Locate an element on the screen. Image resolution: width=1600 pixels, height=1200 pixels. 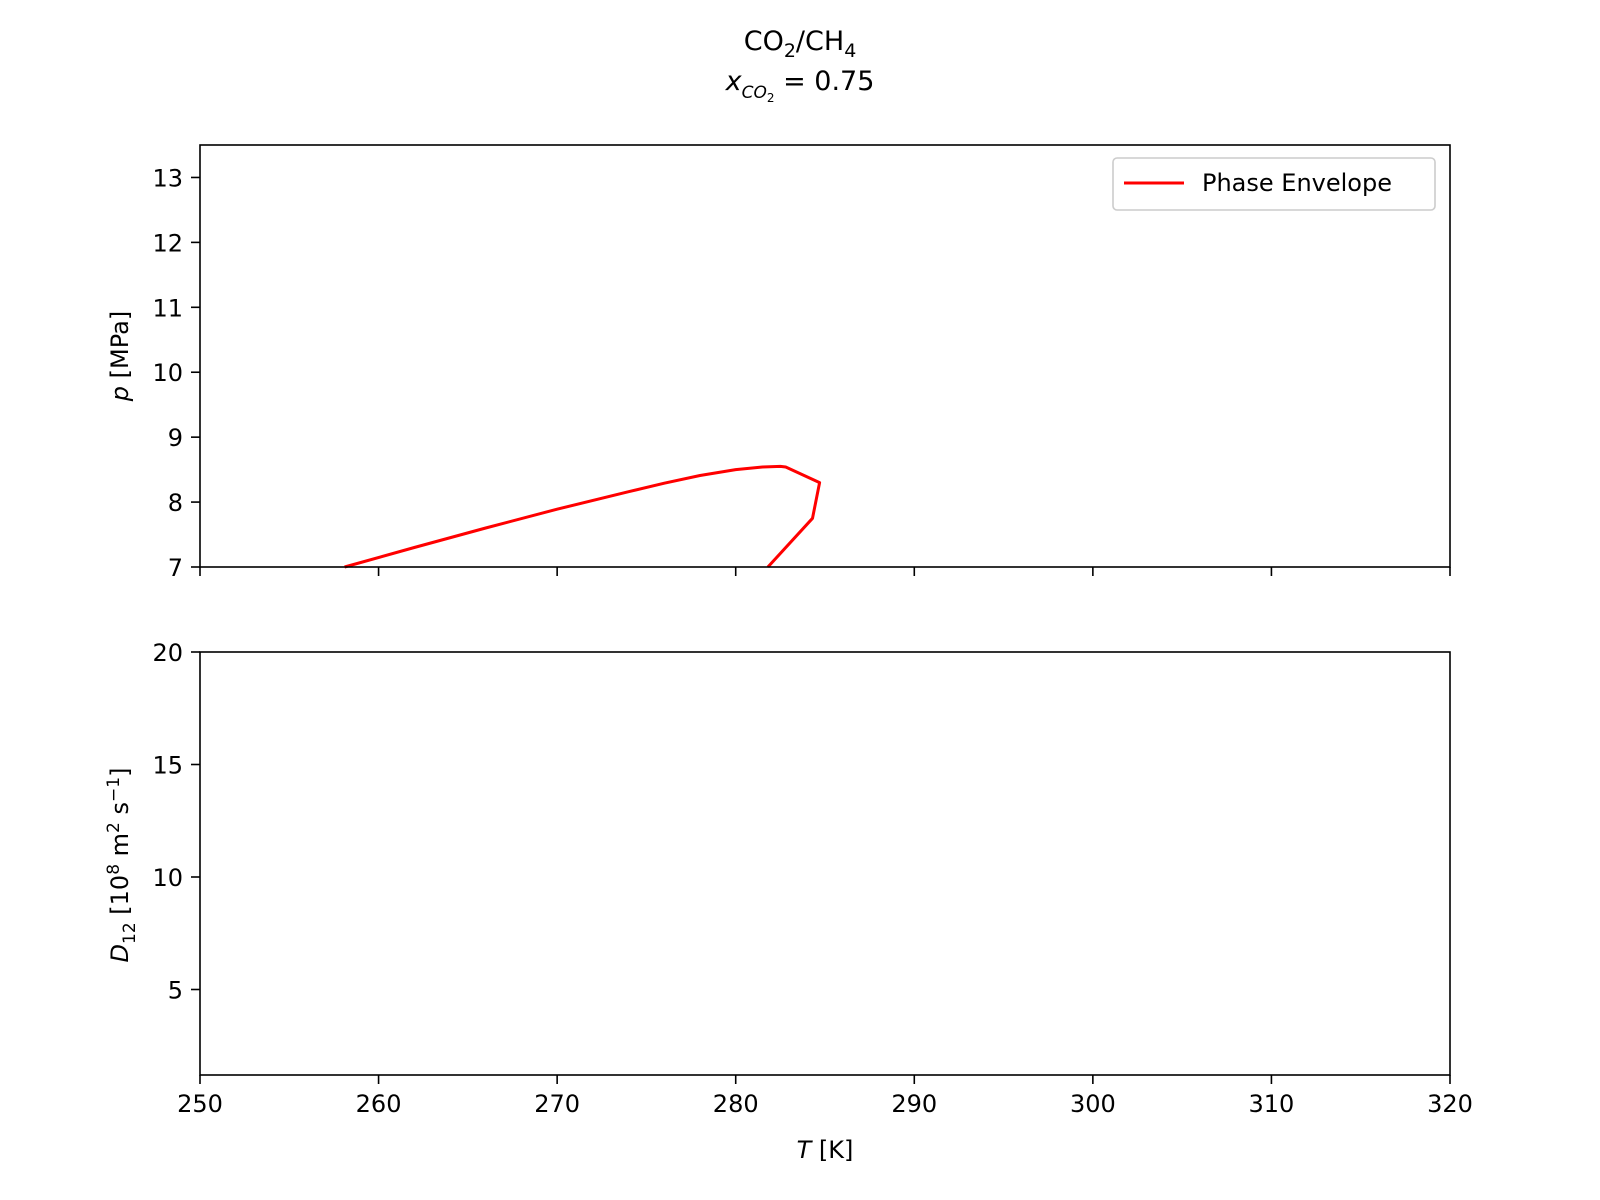
diffusion-y-tick-label-5: 5 is located at coordinates (175, 991).